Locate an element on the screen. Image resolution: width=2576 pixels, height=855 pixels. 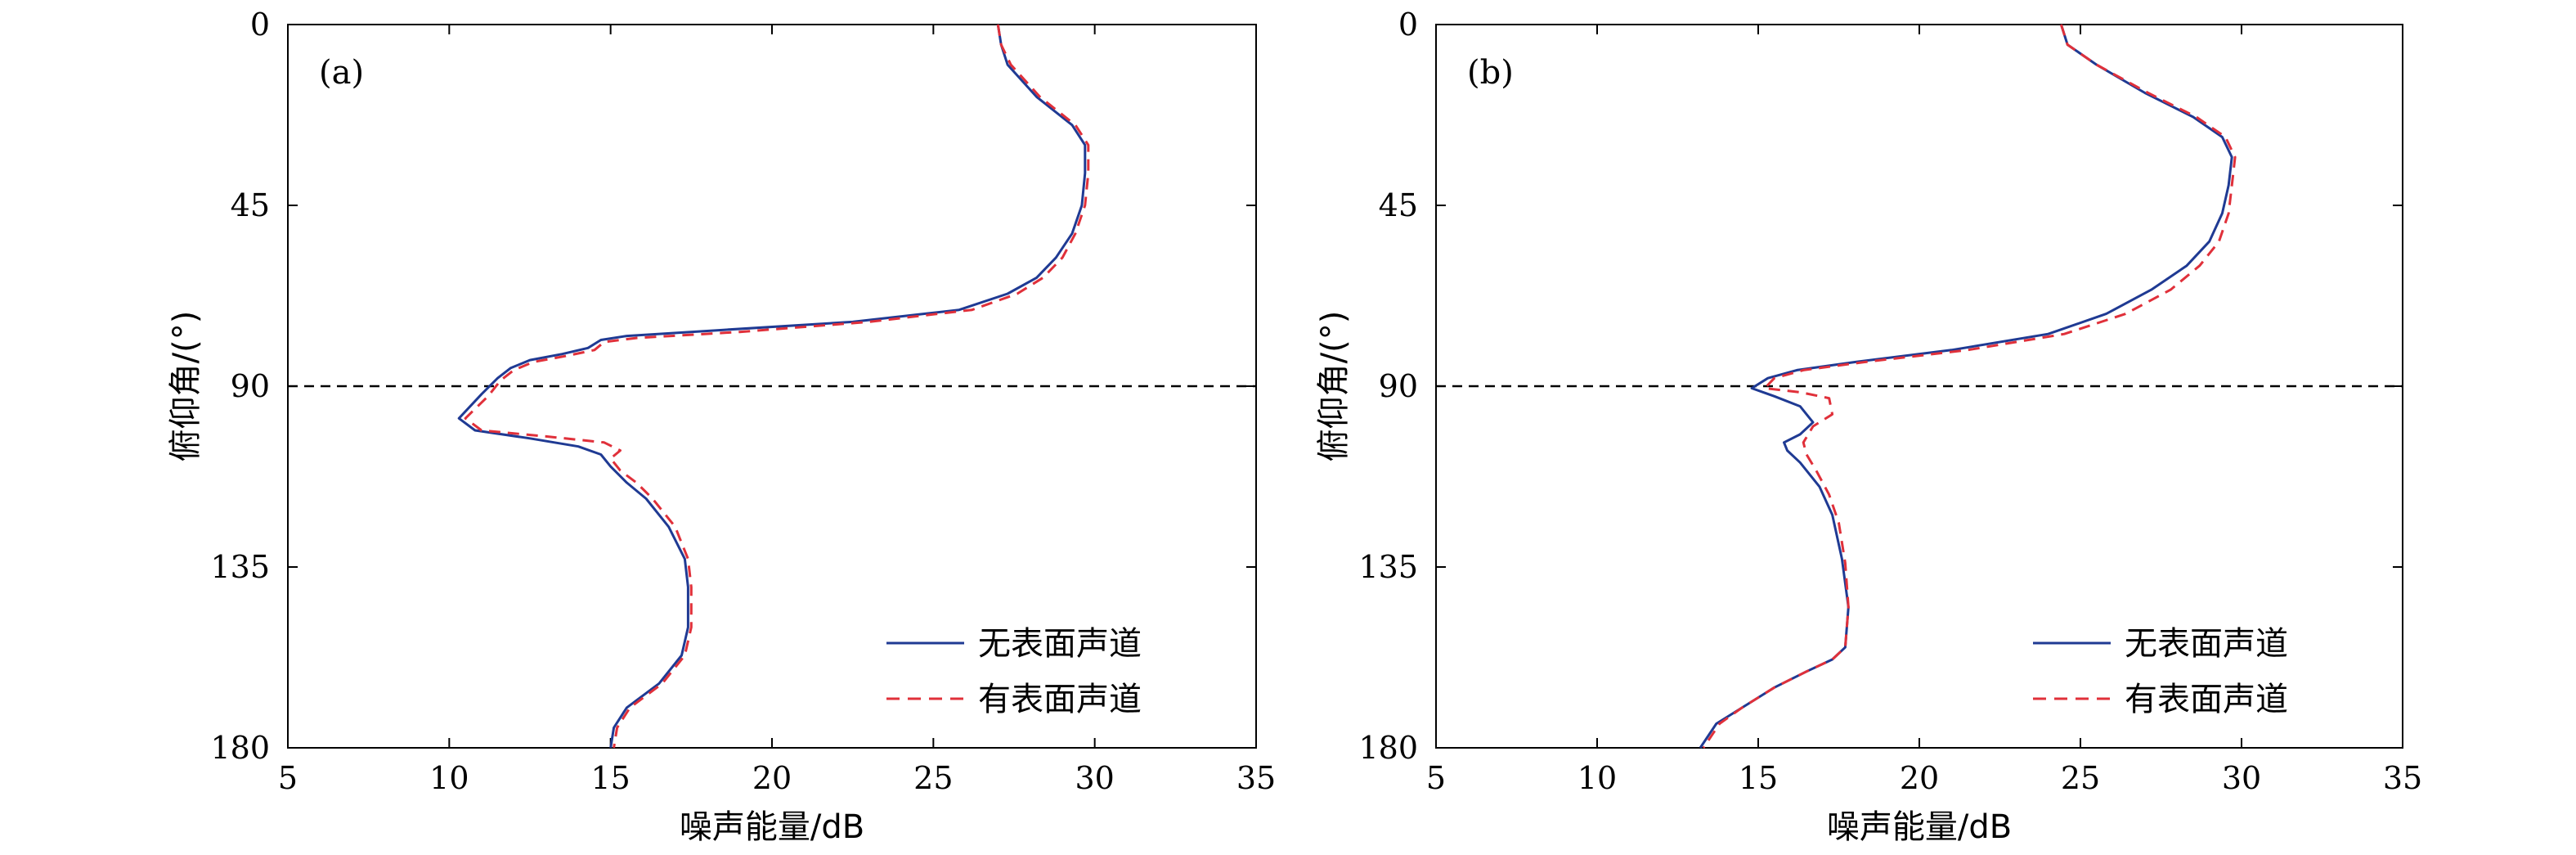
panel-label: (a) is located at coordinates (342, 73).